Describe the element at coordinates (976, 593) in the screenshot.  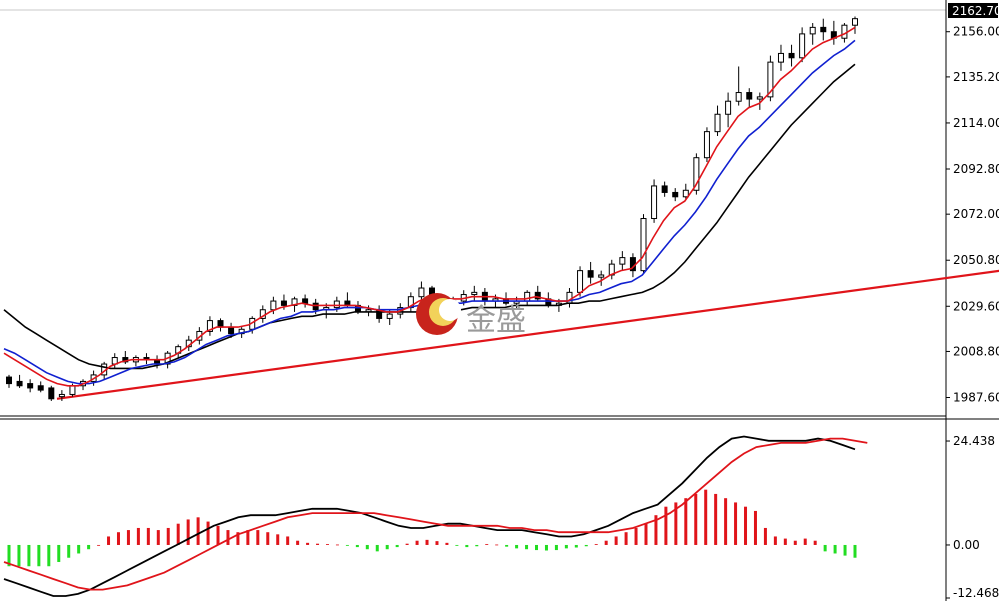
I see `macd-tick-label: -12.468` at that location.